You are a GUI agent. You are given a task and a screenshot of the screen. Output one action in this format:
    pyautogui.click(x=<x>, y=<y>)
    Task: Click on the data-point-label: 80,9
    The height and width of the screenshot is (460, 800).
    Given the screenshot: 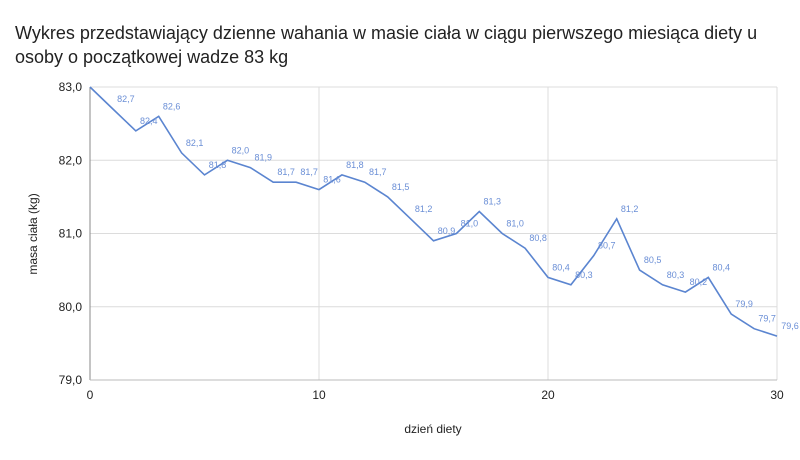 What is the action you would take?
    pyautogui.click(x=447, y=231)
    